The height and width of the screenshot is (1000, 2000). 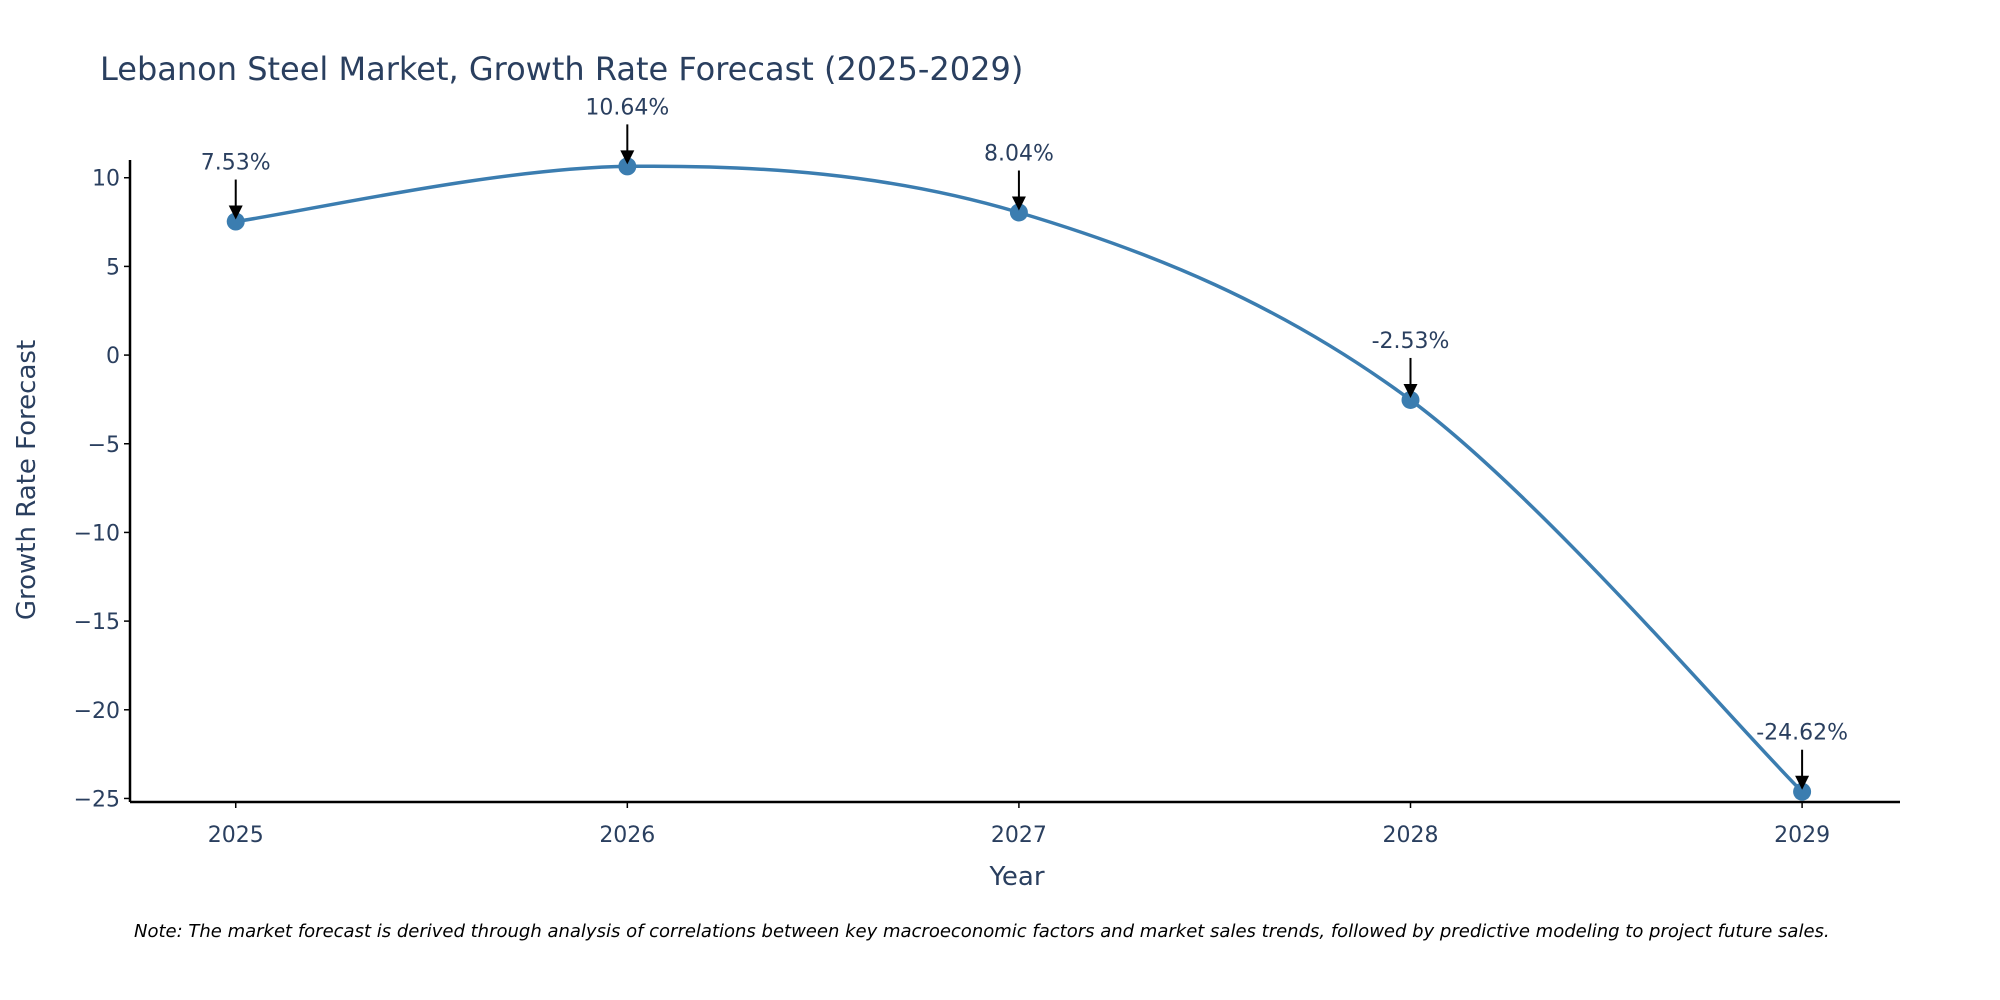 What do you see at coordinates (235, 221) in the screenshot?
I see `data-point-2025` at bounding box center [235, 221].